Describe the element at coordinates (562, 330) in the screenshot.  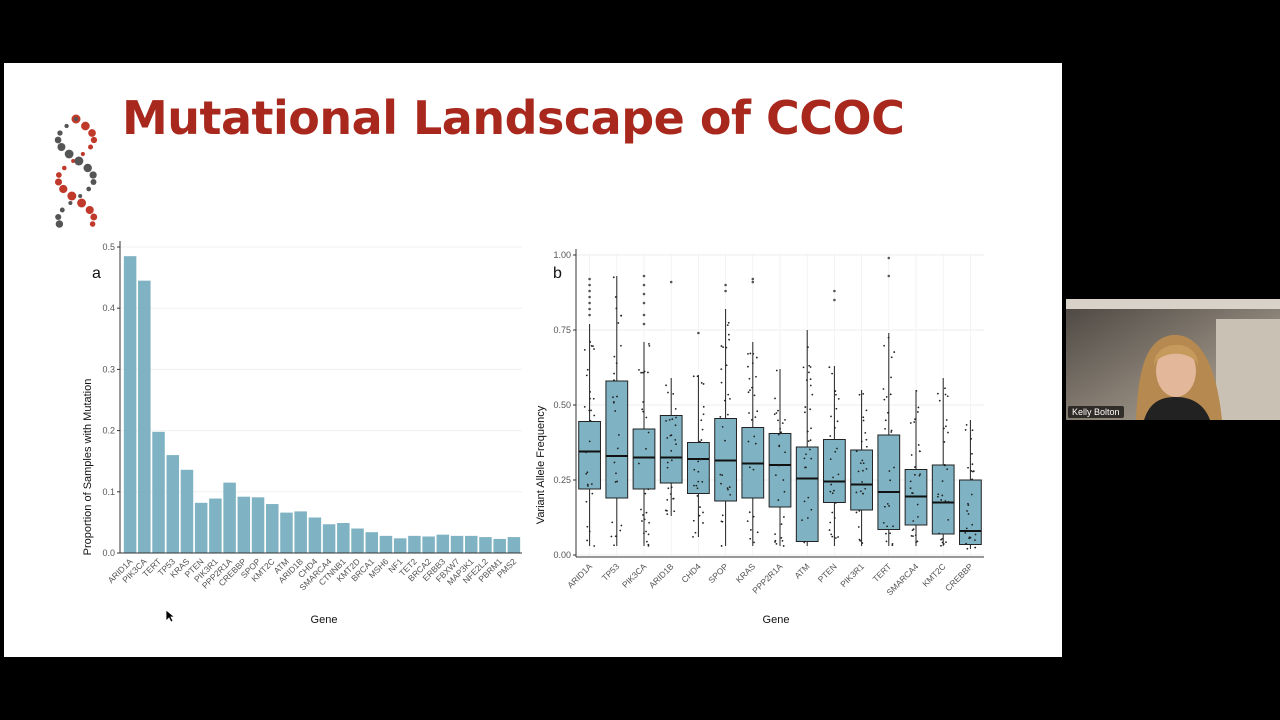
I see `y-tick-label-b: 0.75` at that location.